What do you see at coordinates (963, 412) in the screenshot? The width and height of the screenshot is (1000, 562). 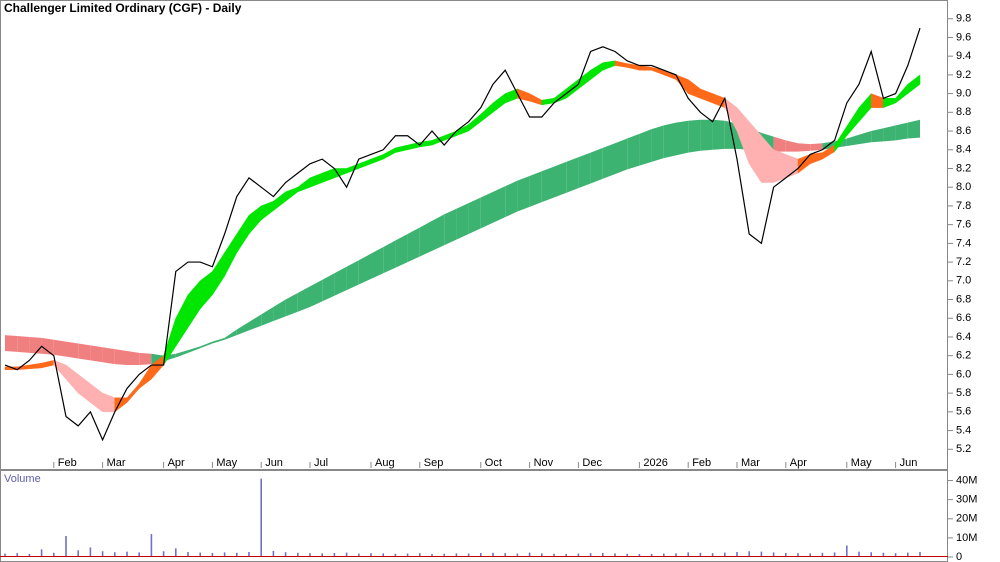 I see `y-tick-label: 5.6` at bounding box center [963, 412].